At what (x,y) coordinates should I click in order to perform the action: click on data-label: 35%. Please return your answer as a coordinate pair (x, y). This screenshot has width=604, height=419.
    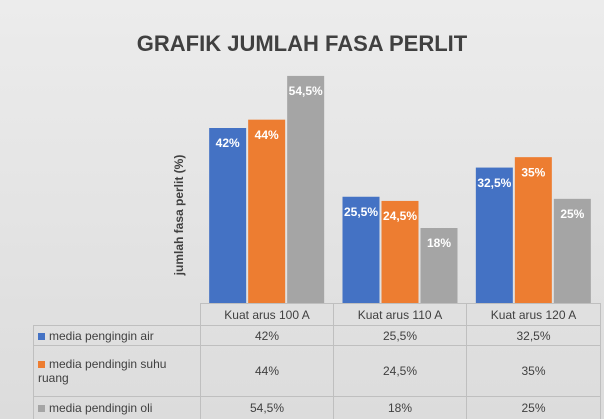
    Looking at the image, I should click on (533, 172).